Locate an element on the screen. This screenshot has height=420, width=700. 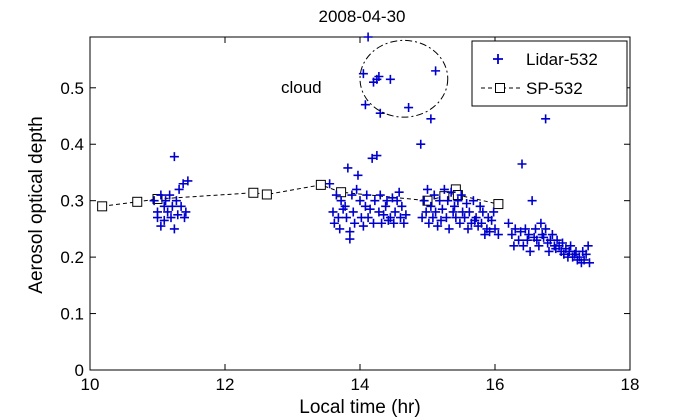
x-axis-label: Local time (hr) is located at coordinates (359, 407).